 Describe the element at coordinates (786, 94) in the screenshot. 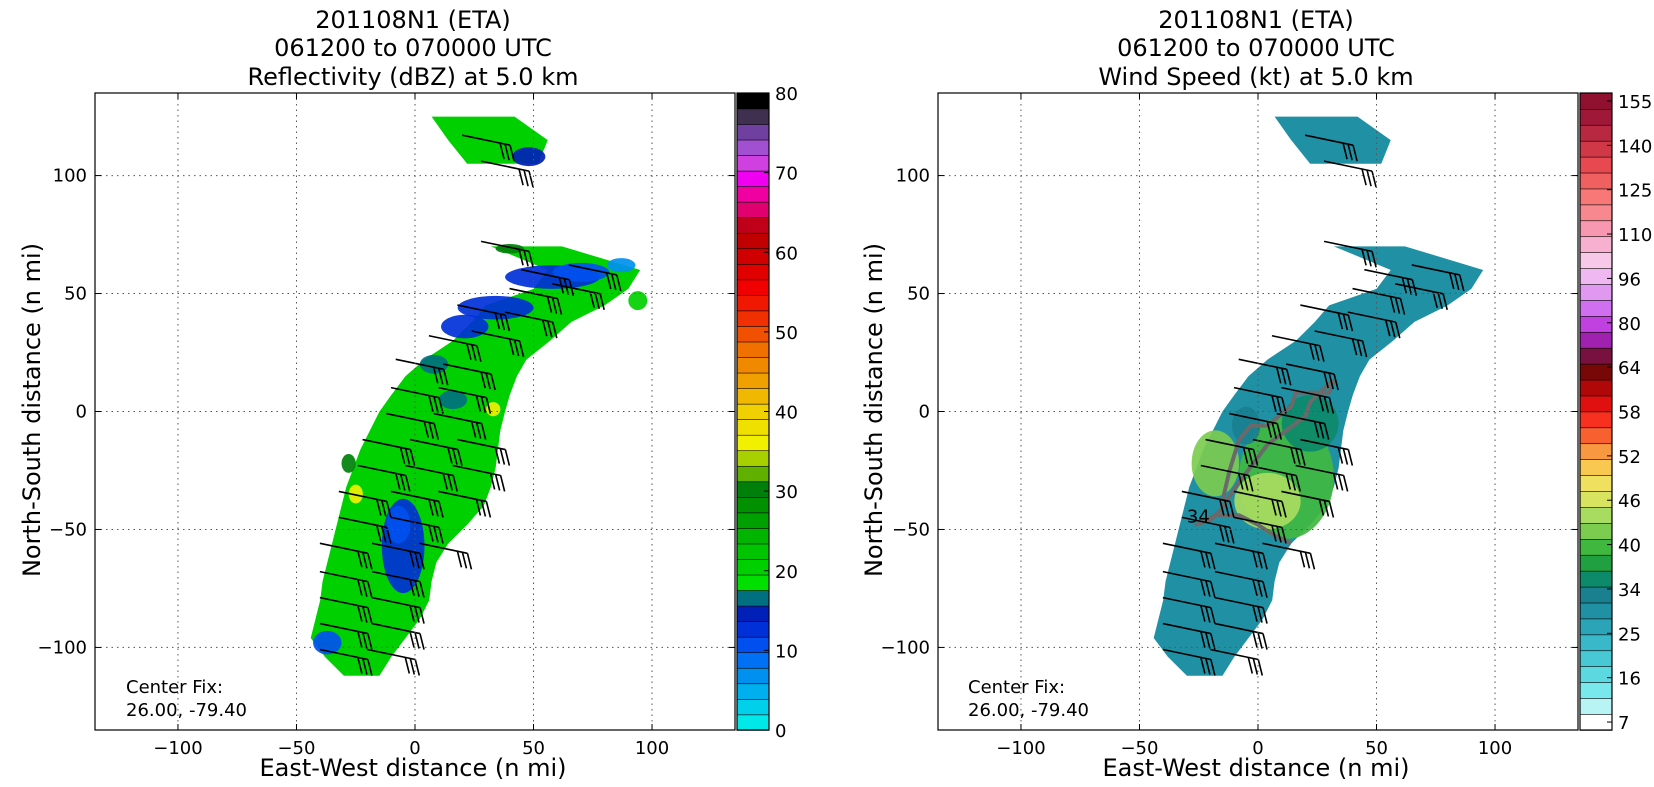

I see `left-colorbar-tick-label: 80` at that location.